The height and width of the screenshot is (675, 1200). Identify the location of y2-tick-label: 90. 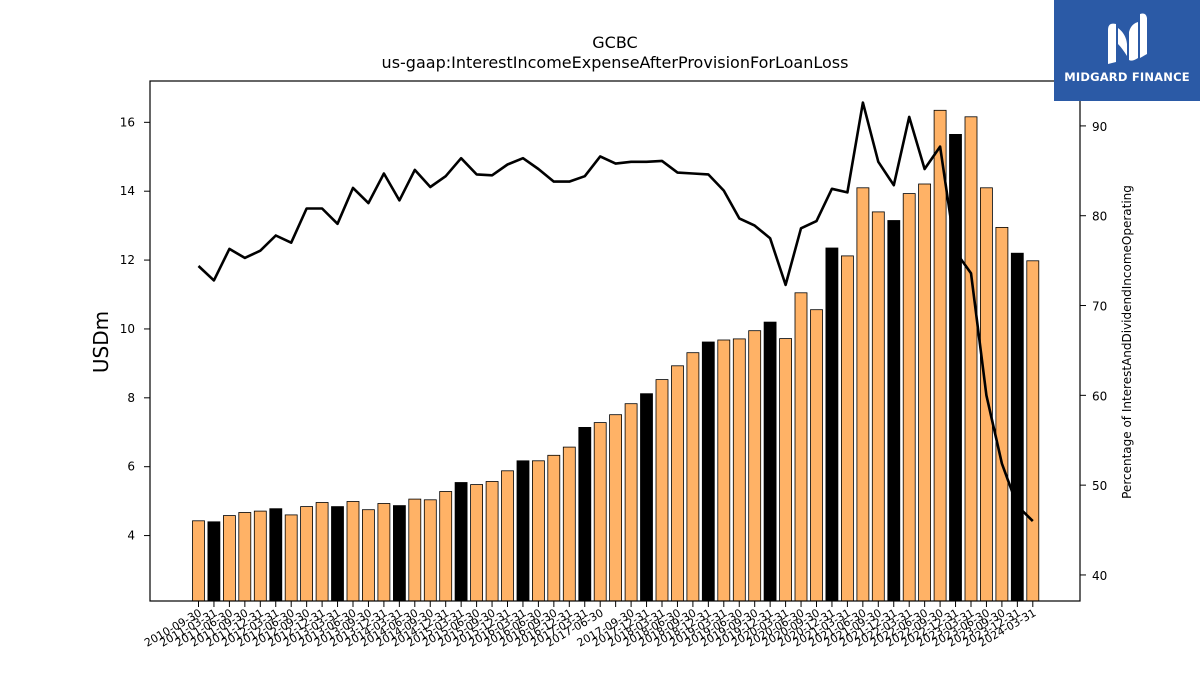
(1099, 127).